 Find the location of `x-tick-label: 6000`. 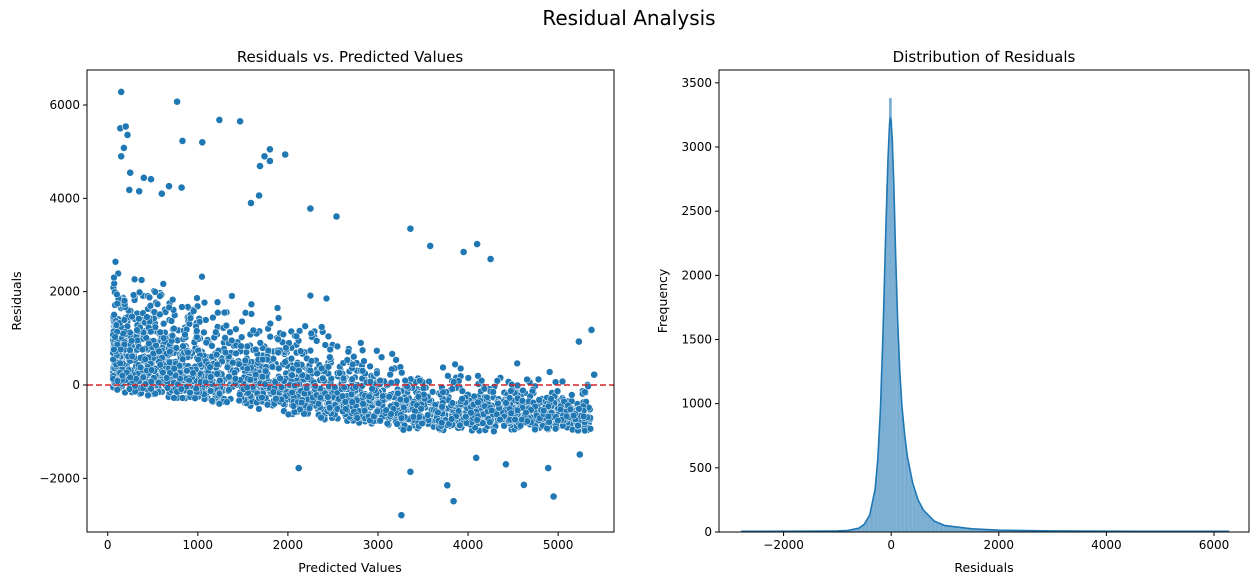

x-tick-label: 6000 is located at coordinates (1214, 545).